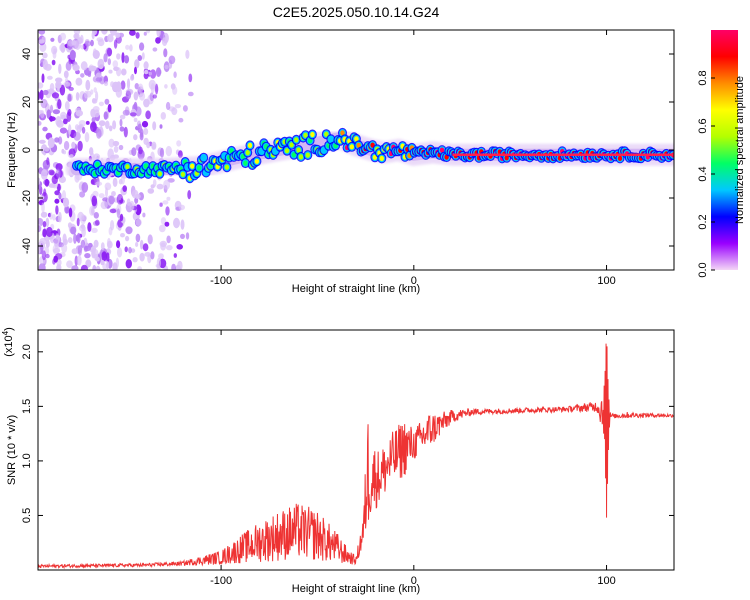 The image size is (750, 600). I want to click on y-tick-label: 0.5, so click(27, 515).